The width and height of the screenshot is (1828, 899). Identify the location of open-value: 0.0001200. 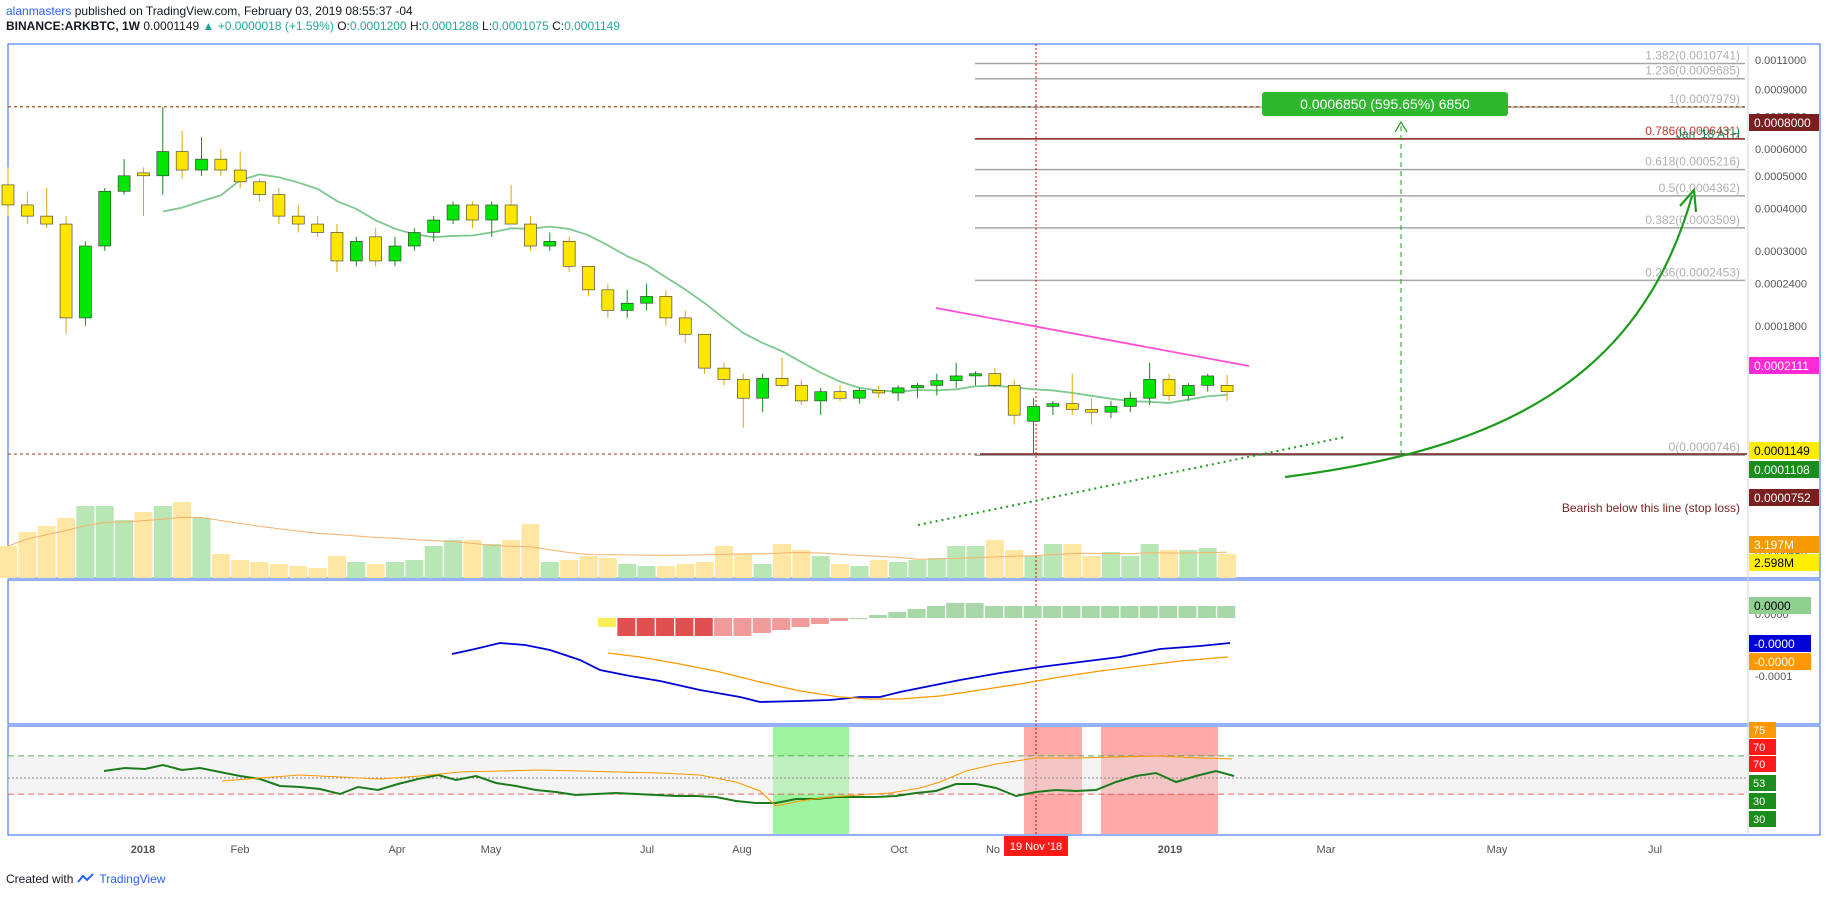
(378, 26).